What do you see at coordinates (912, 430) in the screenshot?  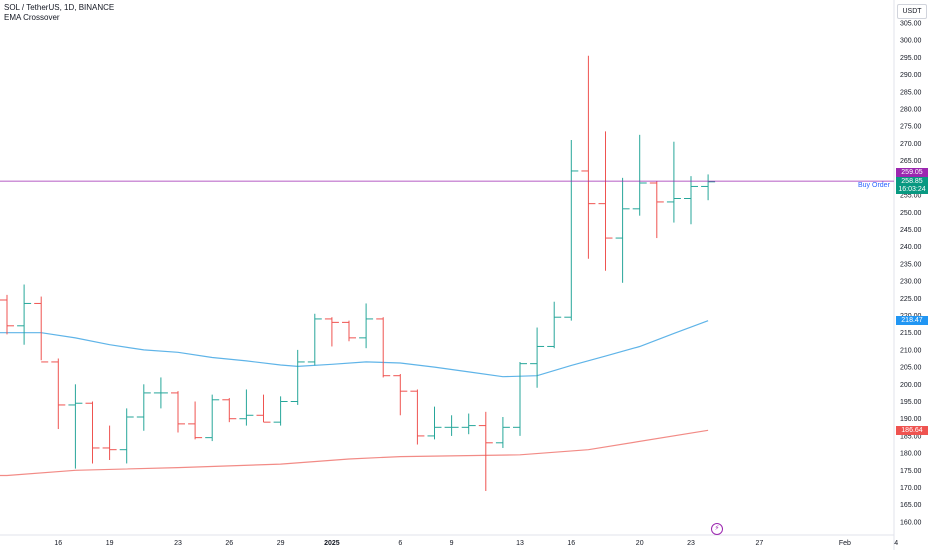 I see `ema-slow-tag: 186.64` at bounding box center [912, 430].